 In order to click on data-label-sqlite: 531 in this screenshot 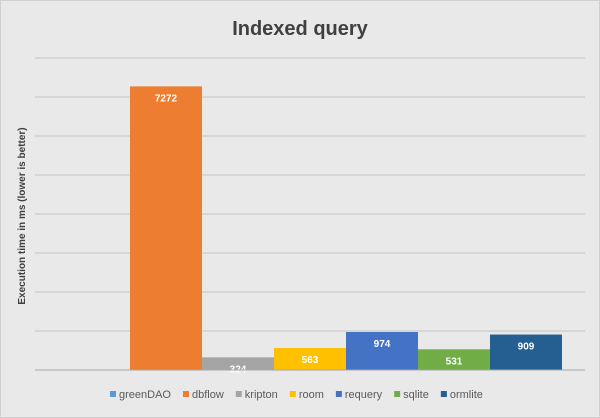, I will do `click(454, 361)`.